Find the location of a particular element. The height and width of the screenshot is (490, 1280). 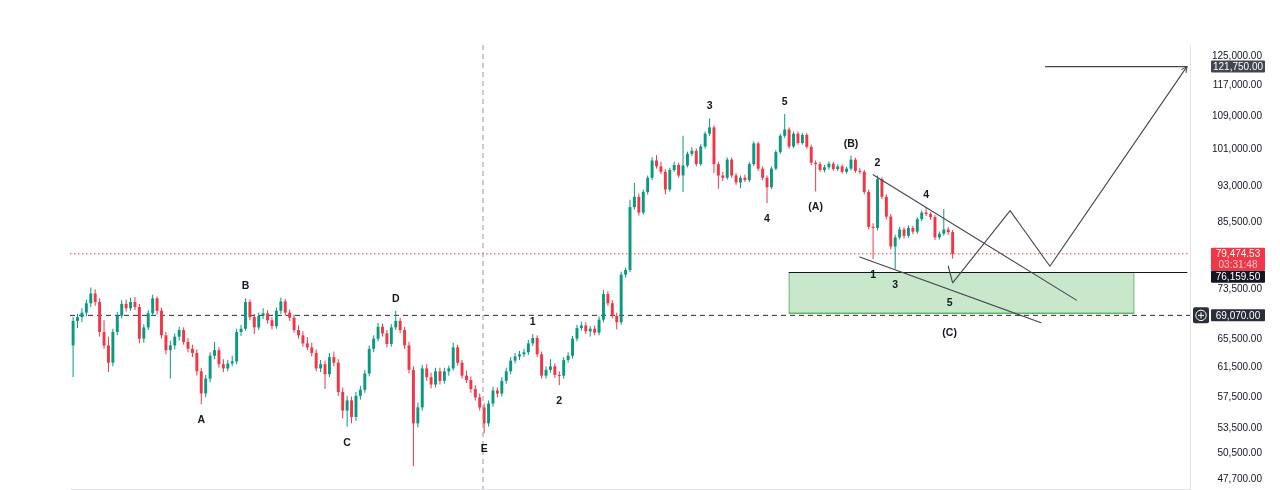

y-tick-label: 47,700.00 is located at coordinates (1240, 478).